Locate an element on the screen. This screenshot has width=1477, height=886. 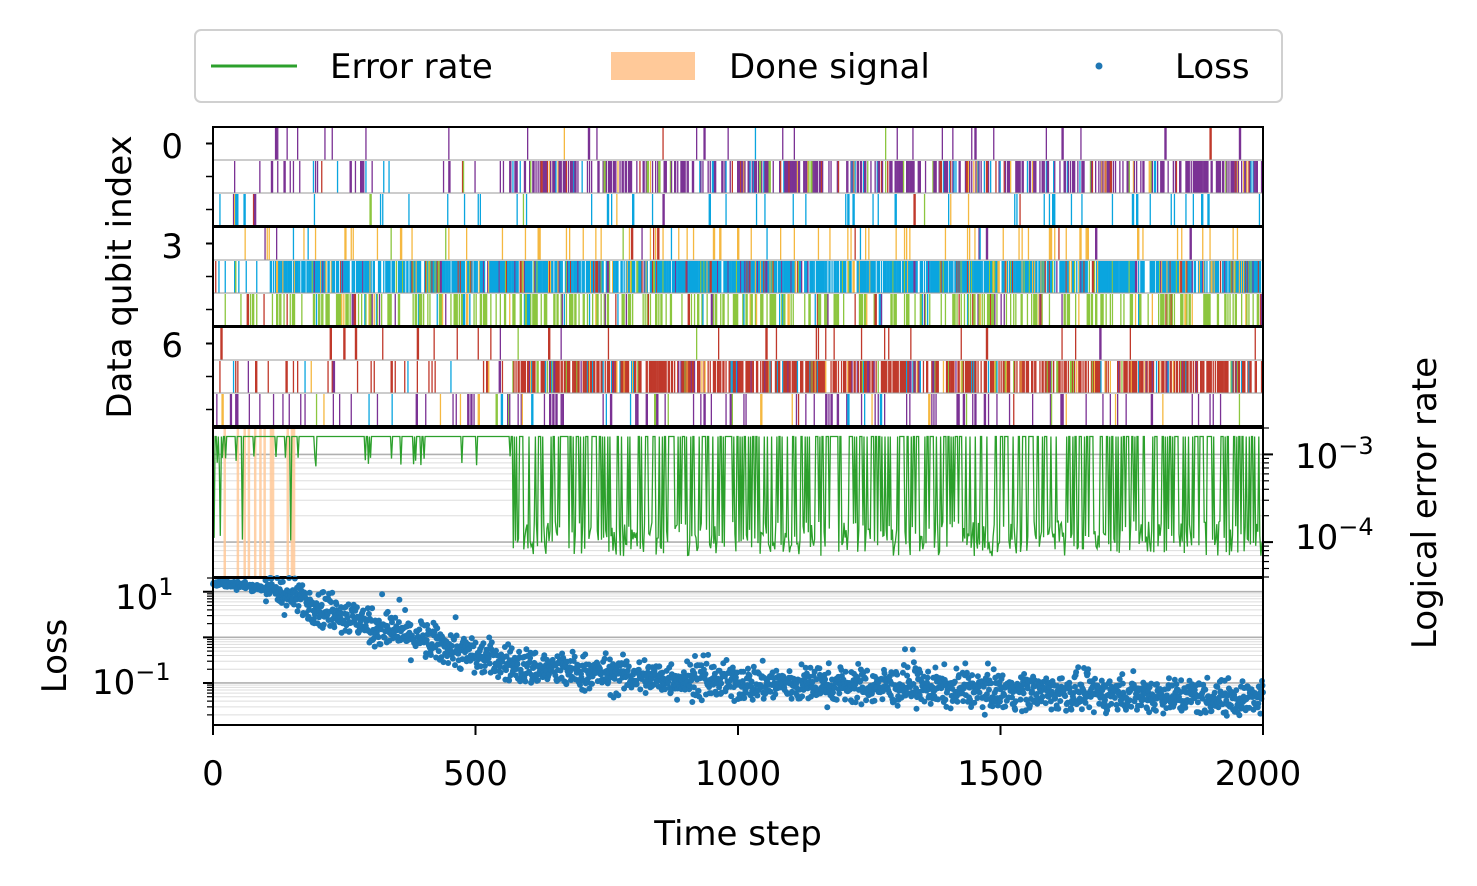
legend-done-signal-swatch is located at coordinates (653, 66).